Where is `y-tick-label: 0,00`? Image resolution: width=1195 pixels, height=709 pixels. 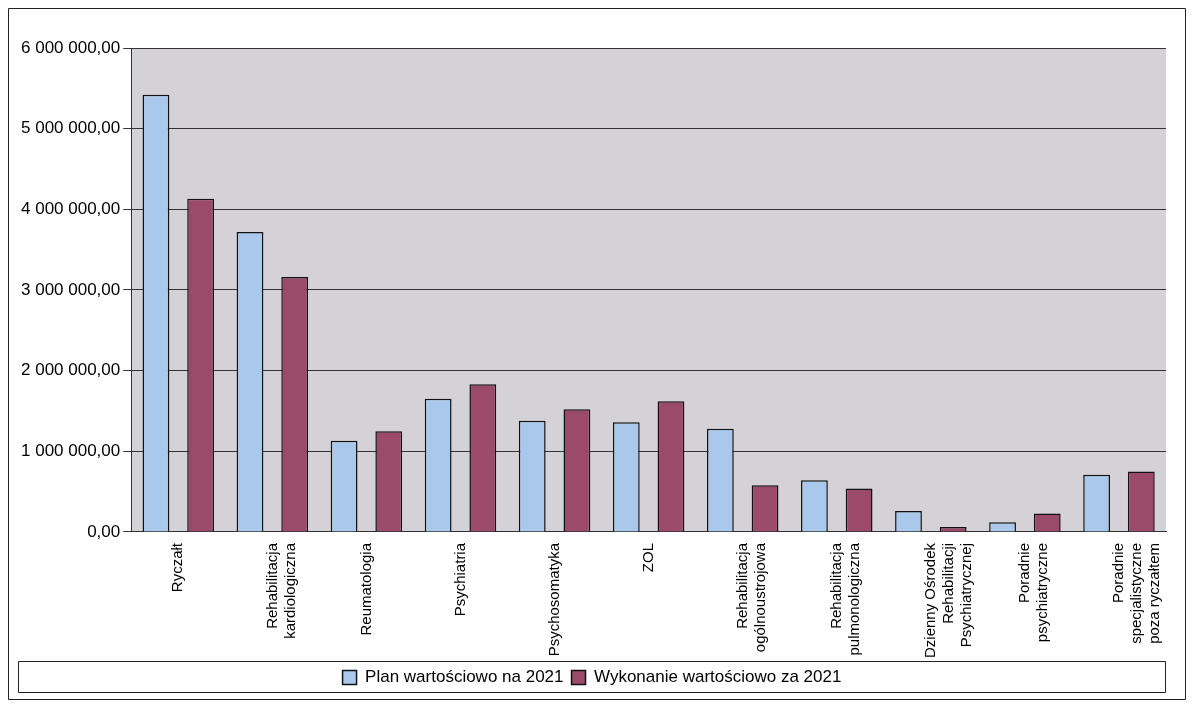 y-tick-label: 0,00 is located at coordinates (104, 531).